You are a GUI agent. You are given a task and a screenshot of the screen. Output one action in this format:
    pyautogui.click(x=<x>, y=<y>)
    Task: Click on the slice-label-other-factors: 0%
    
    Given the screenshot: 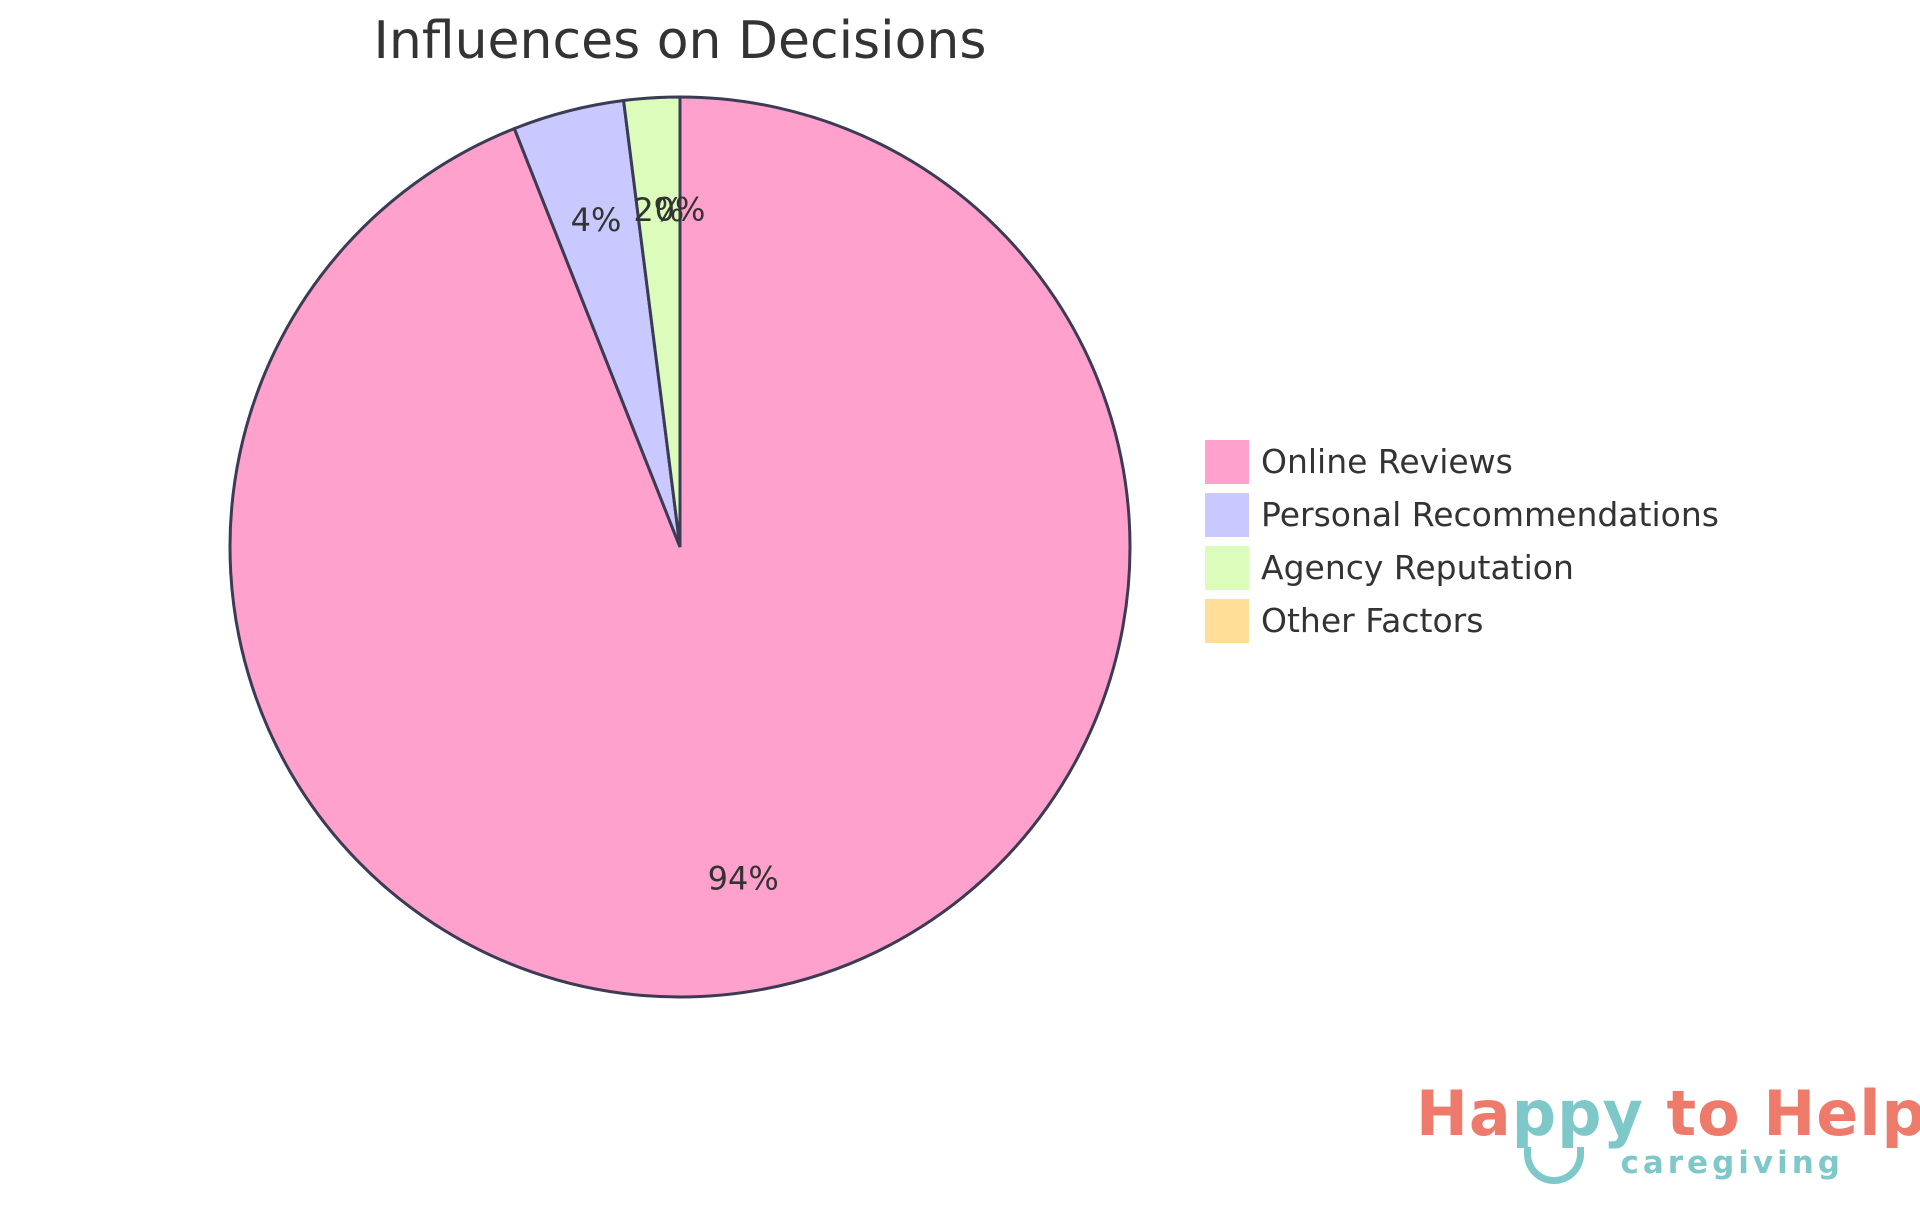 What is the action you would take?
    pyautogui.click(x=680, y=210)
    